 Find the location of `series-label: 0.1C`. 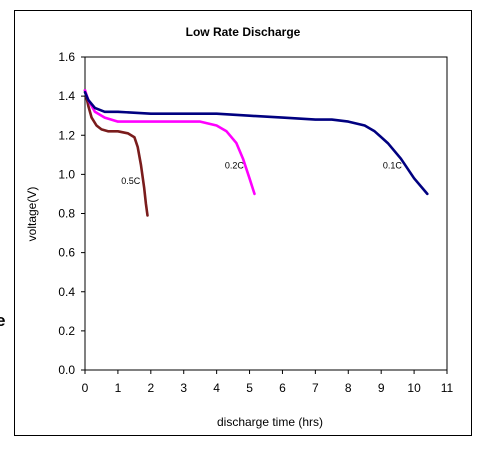

series-label: 0.1C is located at coordinates (393, 166).